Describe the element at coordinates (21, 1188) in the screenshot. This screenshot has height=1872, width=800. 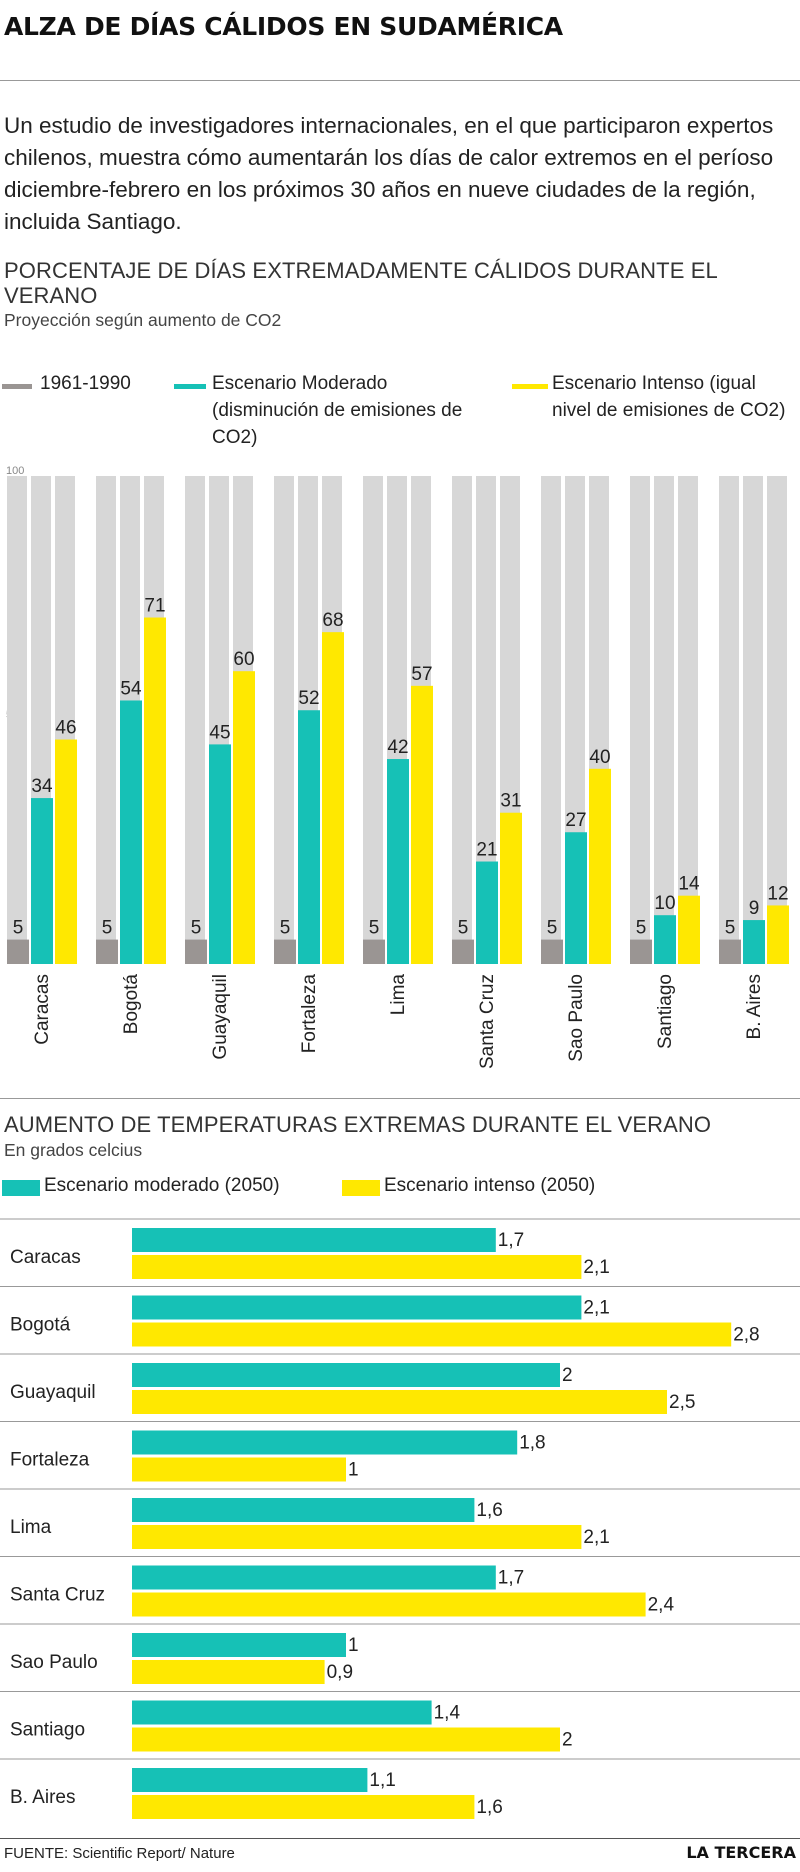
I see `legend2-swatch-teal` at that location.